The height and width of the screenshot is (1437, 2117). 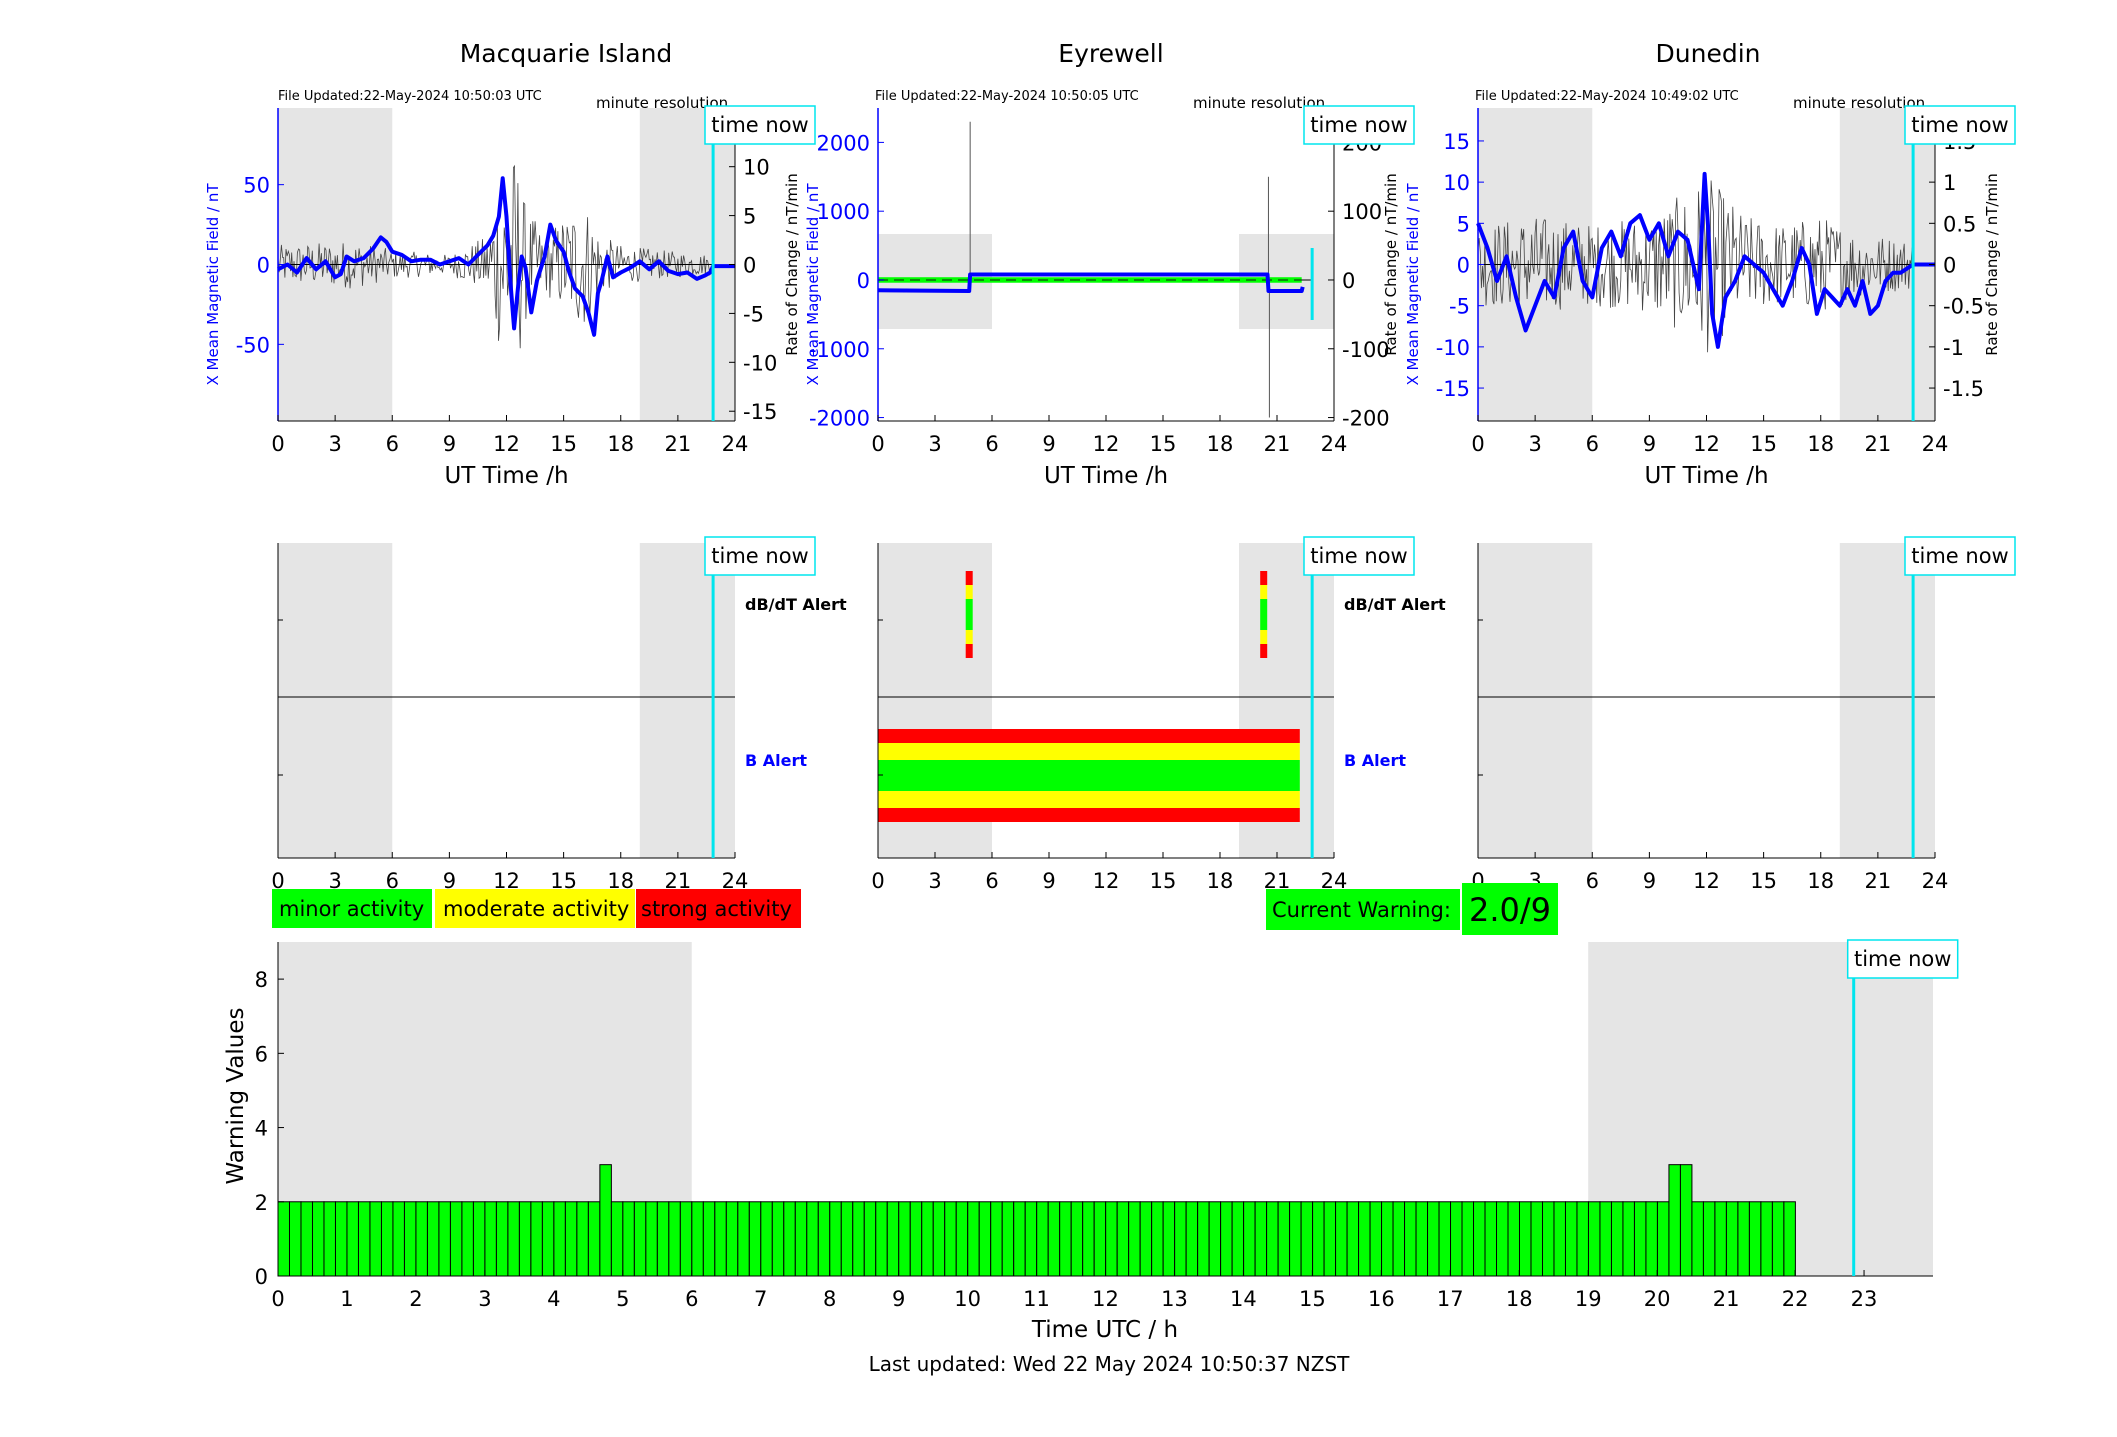 I want to click on warning-x-tick-label: 18, so click(x=1519, y=1299).